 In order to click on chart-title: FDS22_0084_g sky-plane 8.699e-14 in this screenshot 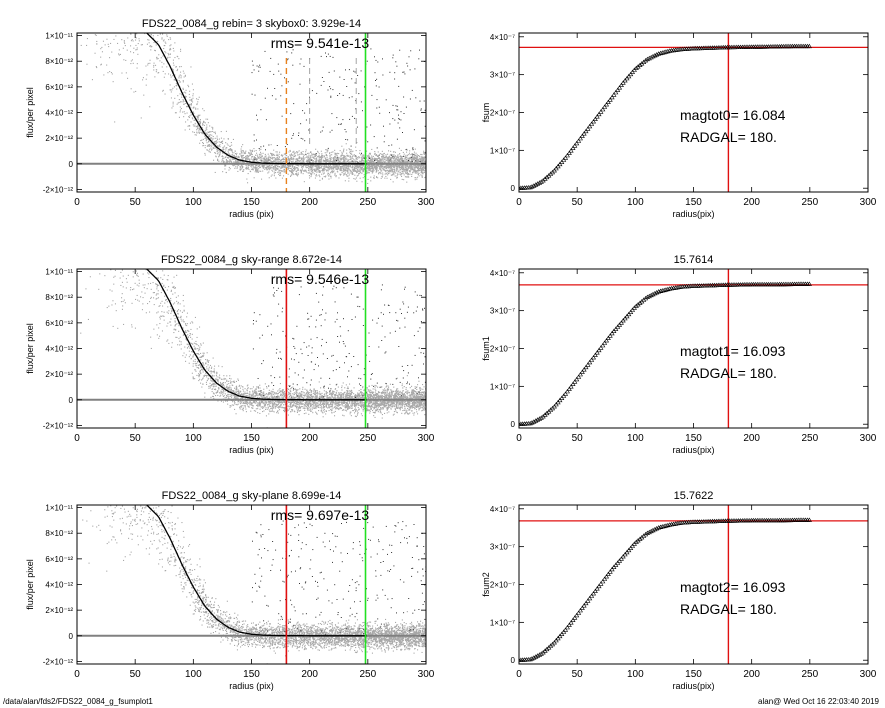, I will do `click(252, 496)`.